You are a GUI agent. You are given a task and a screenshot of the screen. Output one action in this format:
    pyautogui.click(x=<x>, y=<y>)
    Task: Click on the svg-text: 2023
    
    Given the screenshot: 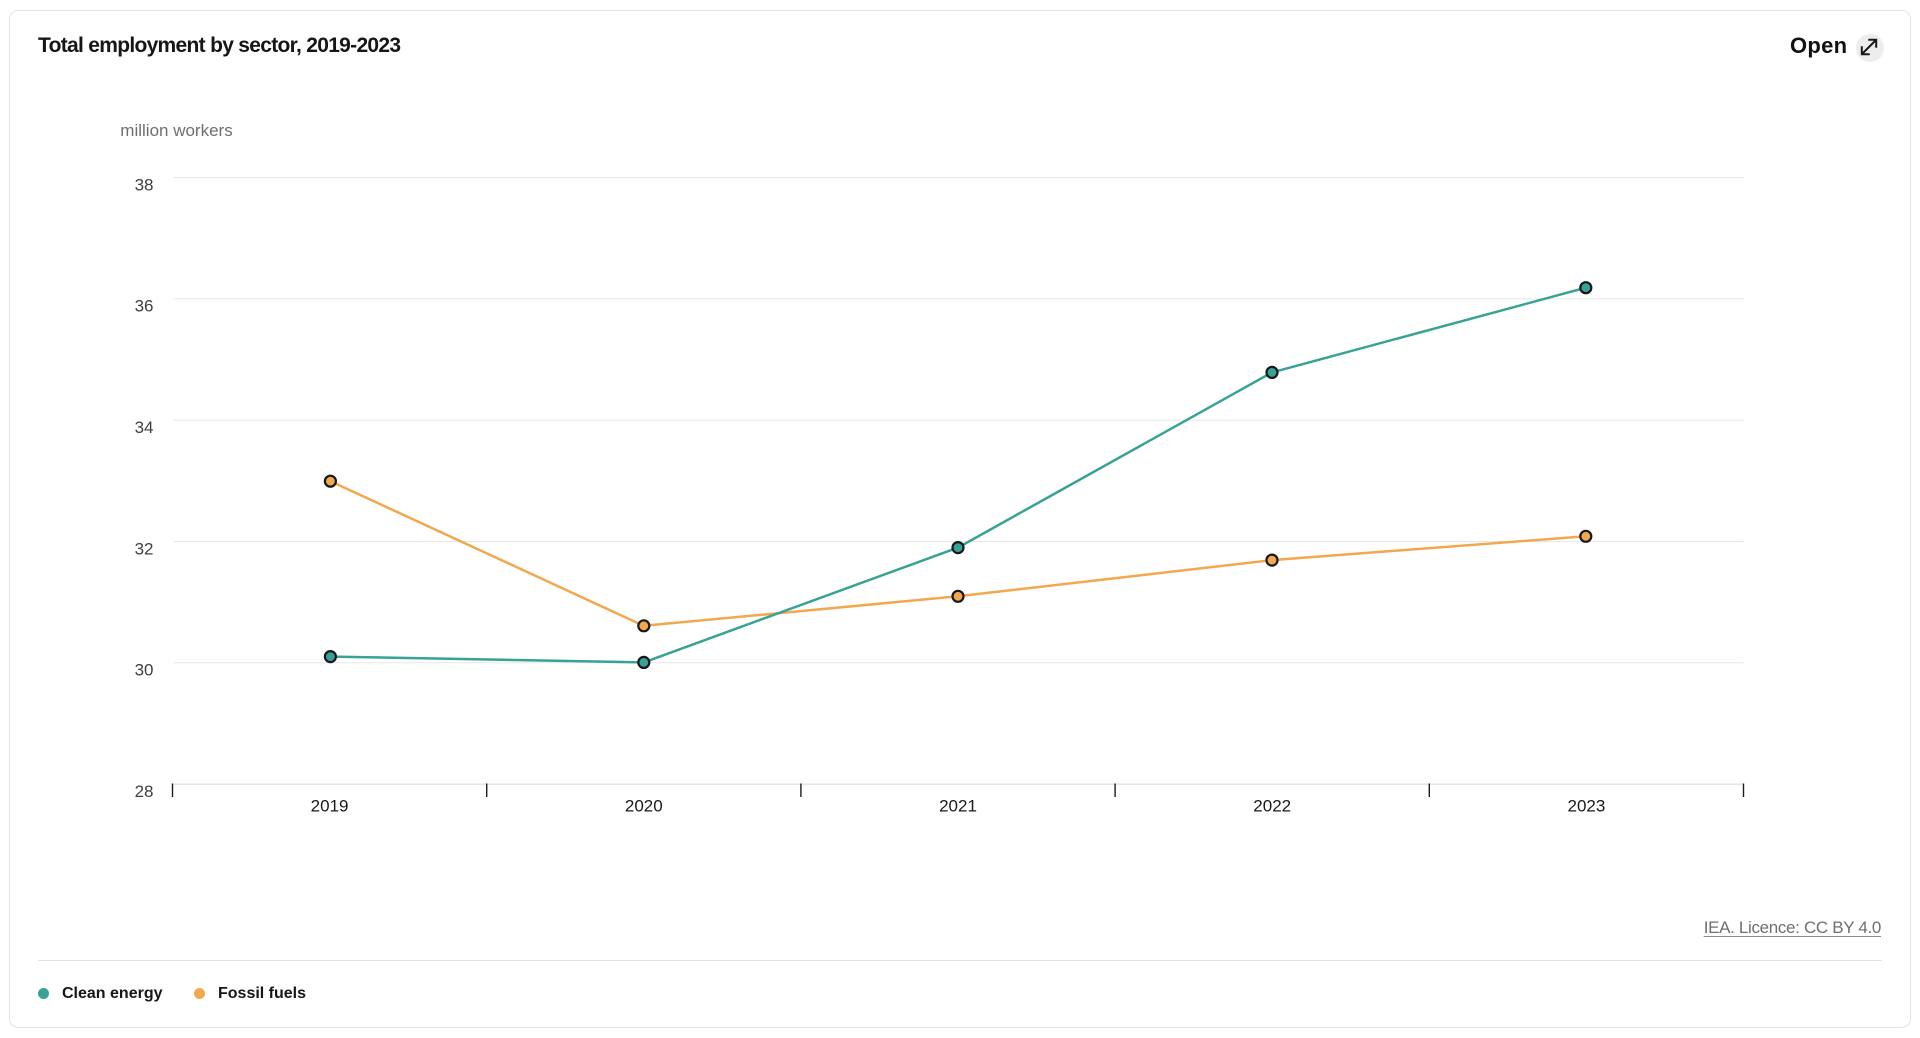 What is the action you would take?
    pyautogui.click(x=1586, y=806)
    